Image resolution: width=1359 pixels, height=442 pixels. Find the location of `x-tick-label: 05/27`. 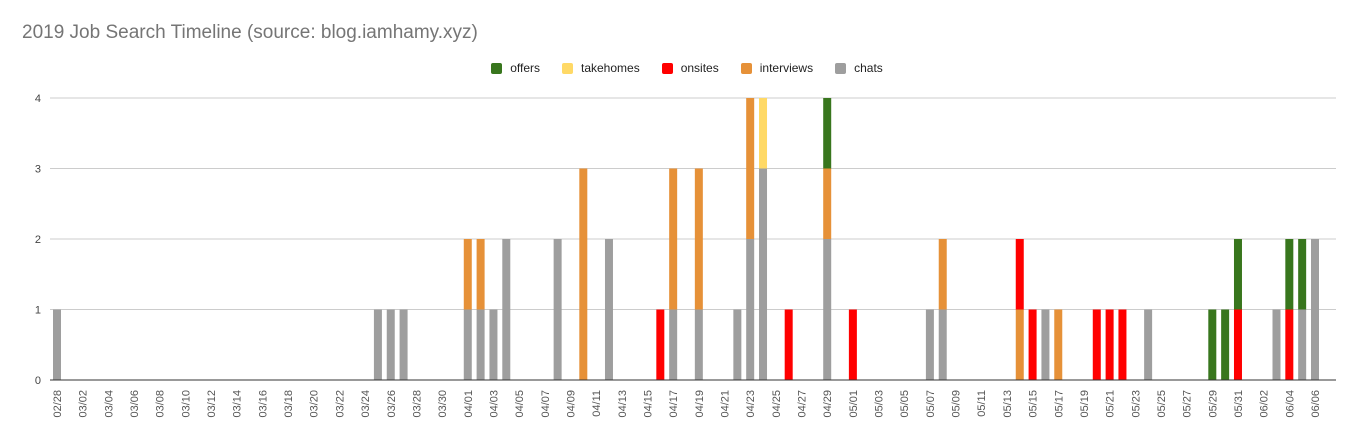

x-tick-label: 05/27 is located at coordinates (1188, 404).